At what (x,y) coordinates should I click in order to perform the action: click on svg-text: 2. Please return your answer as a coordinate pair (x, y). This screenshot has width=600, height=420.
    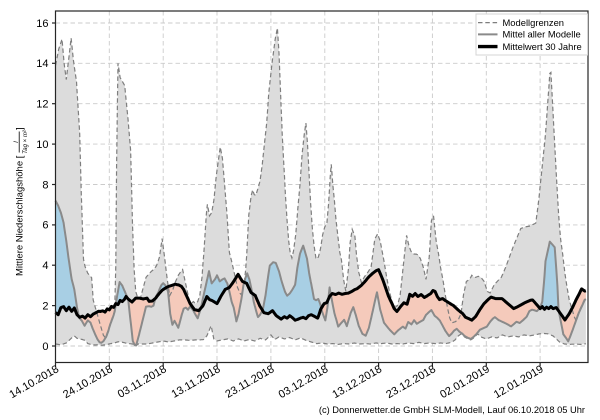
    Looking at the image, I should click on (45, 306).